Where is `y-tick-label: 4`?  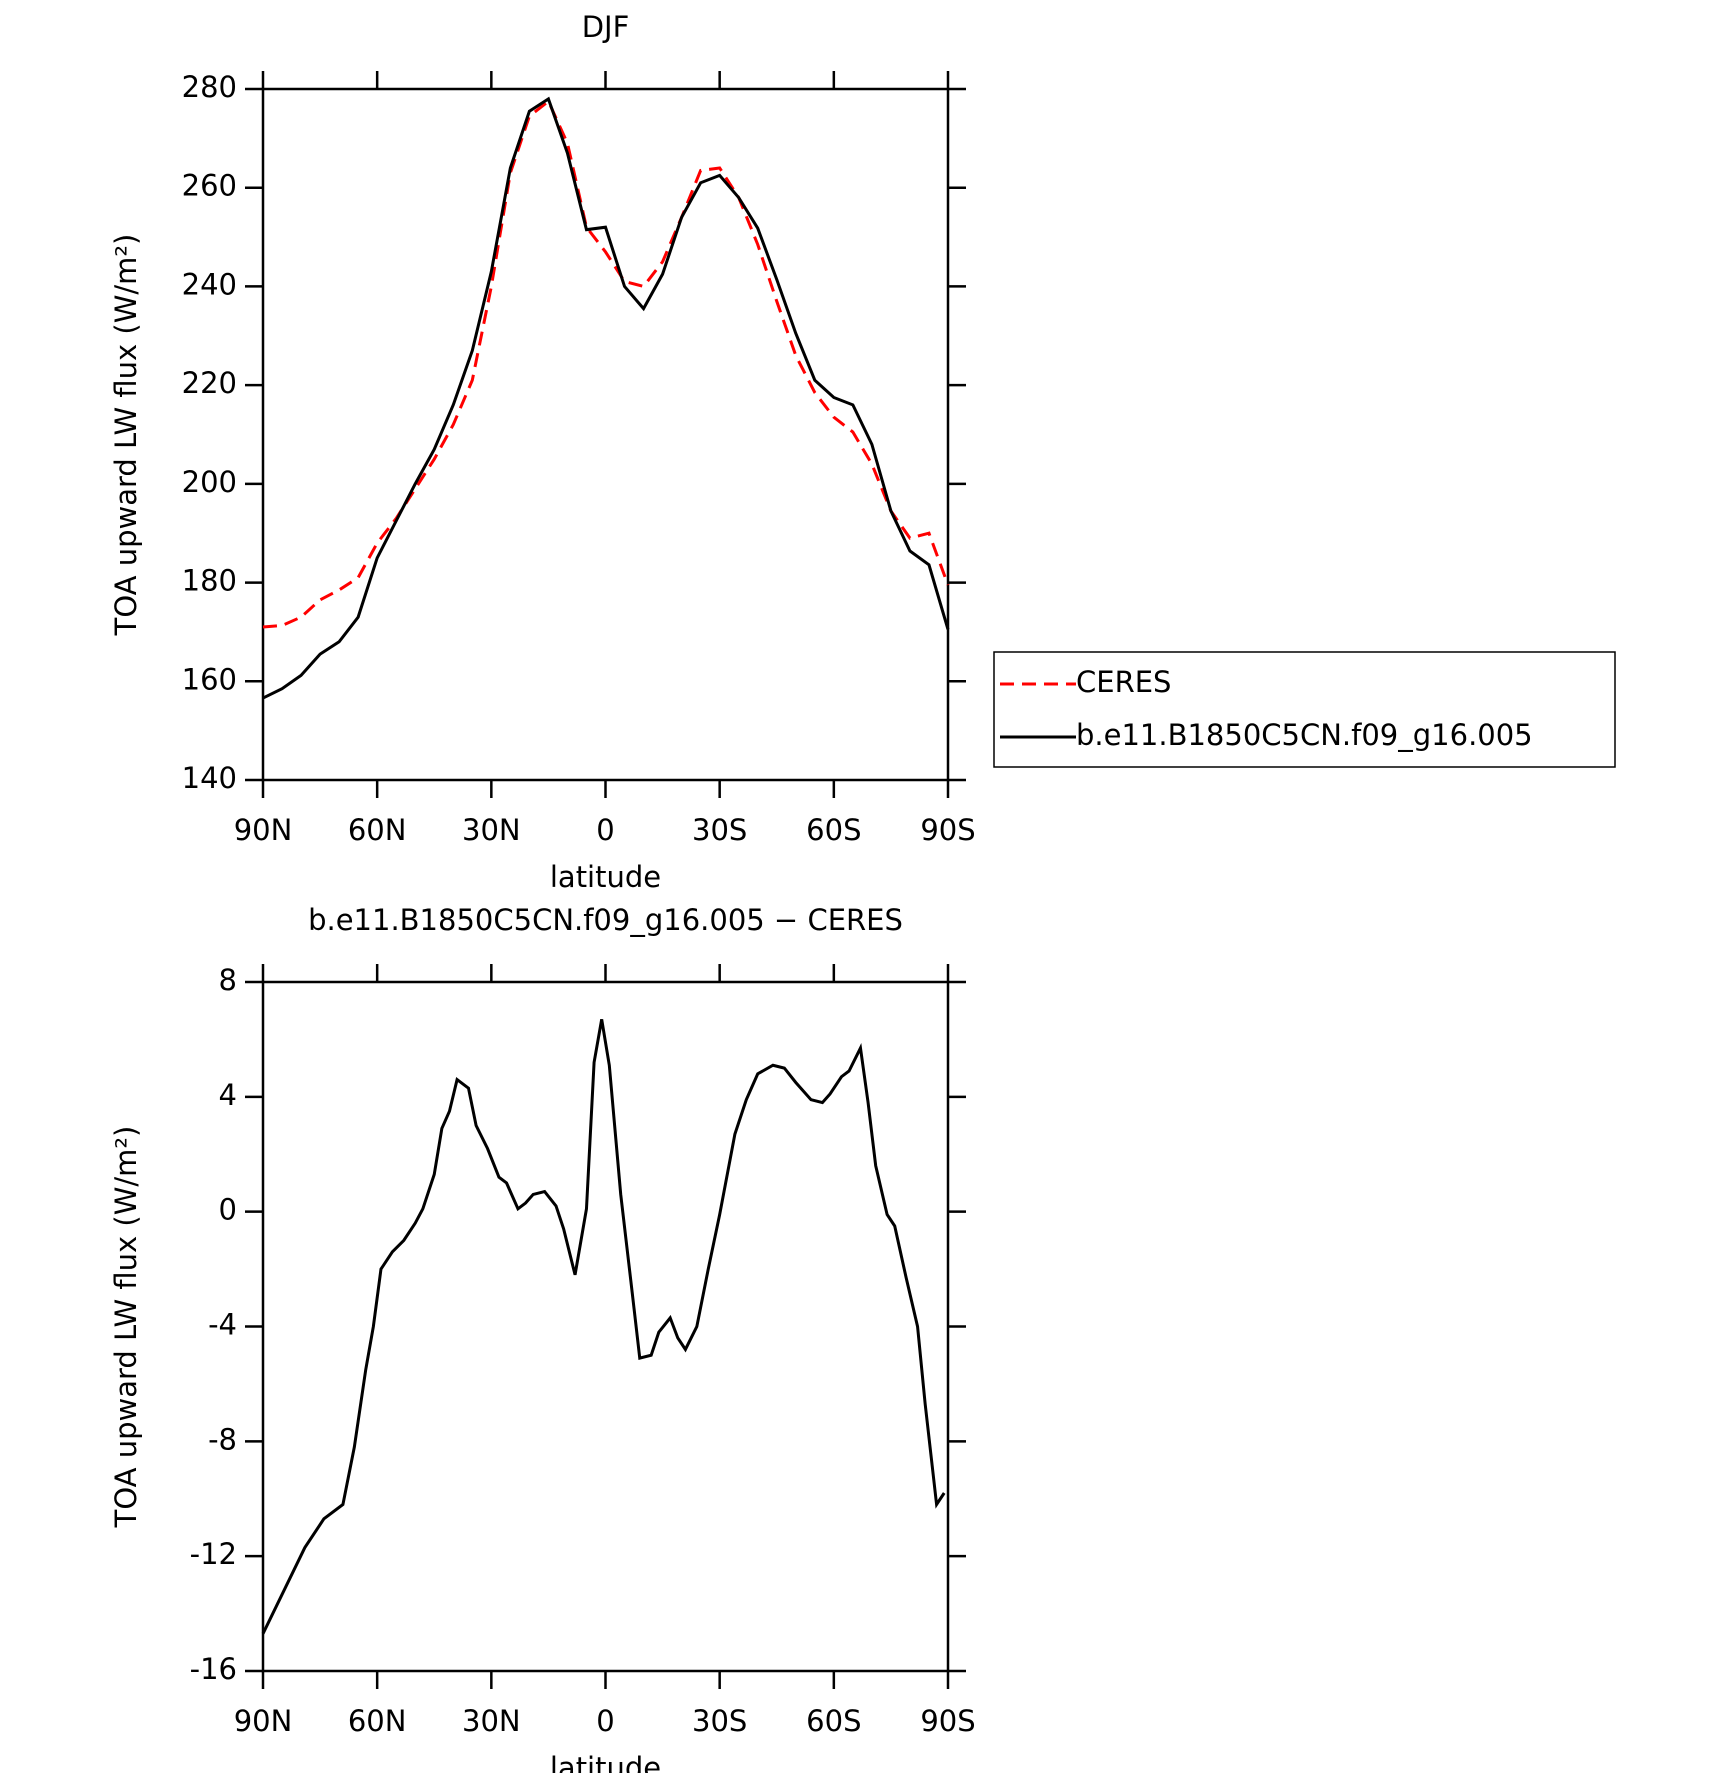
y-tick-label: 4 is located at coordinates (228, 1095).